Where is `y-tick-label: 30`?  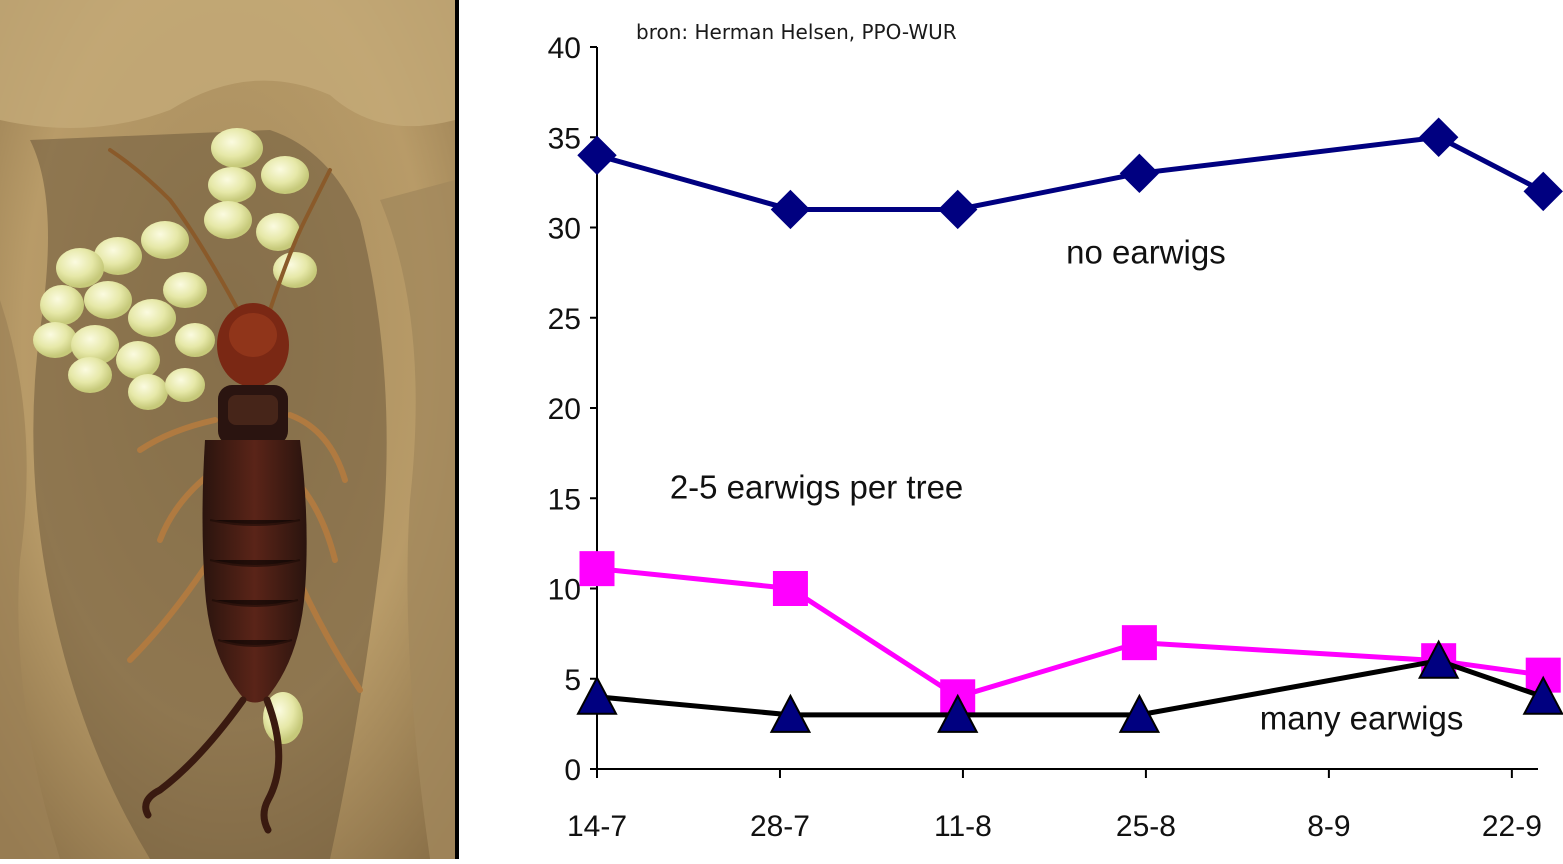 y-tick-label: 30 is located at coordinates (564, 229).